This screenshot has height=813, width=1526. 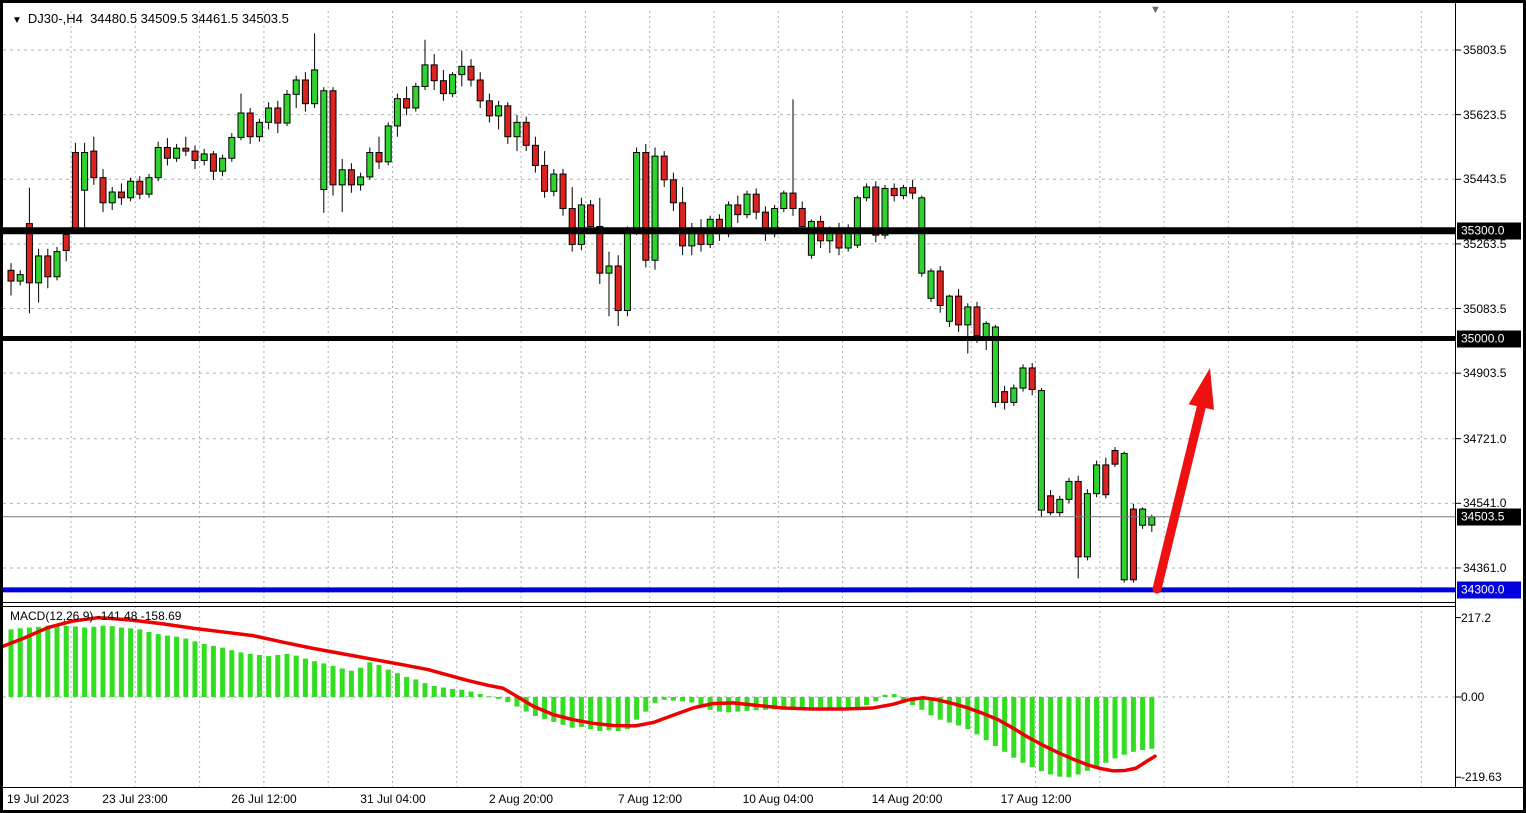 I want to click on price-tick-label: 34721.0, so click(x=1485, y=438).